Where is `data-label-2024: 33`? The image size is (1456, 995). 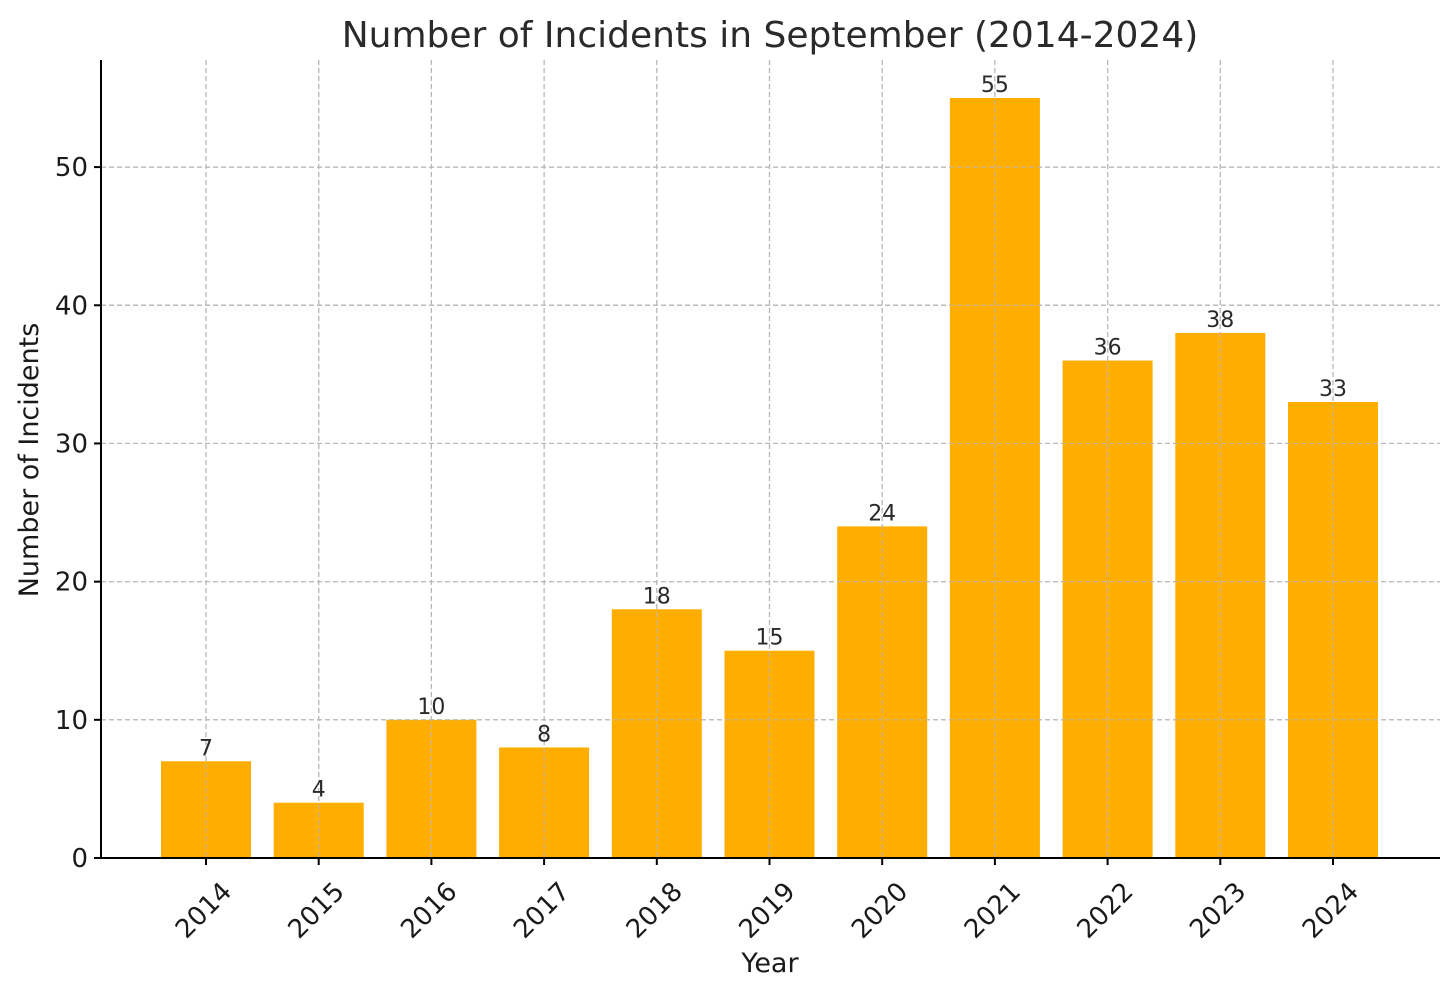
data-label-2024: 33 is located at coordinates (1333, 389).